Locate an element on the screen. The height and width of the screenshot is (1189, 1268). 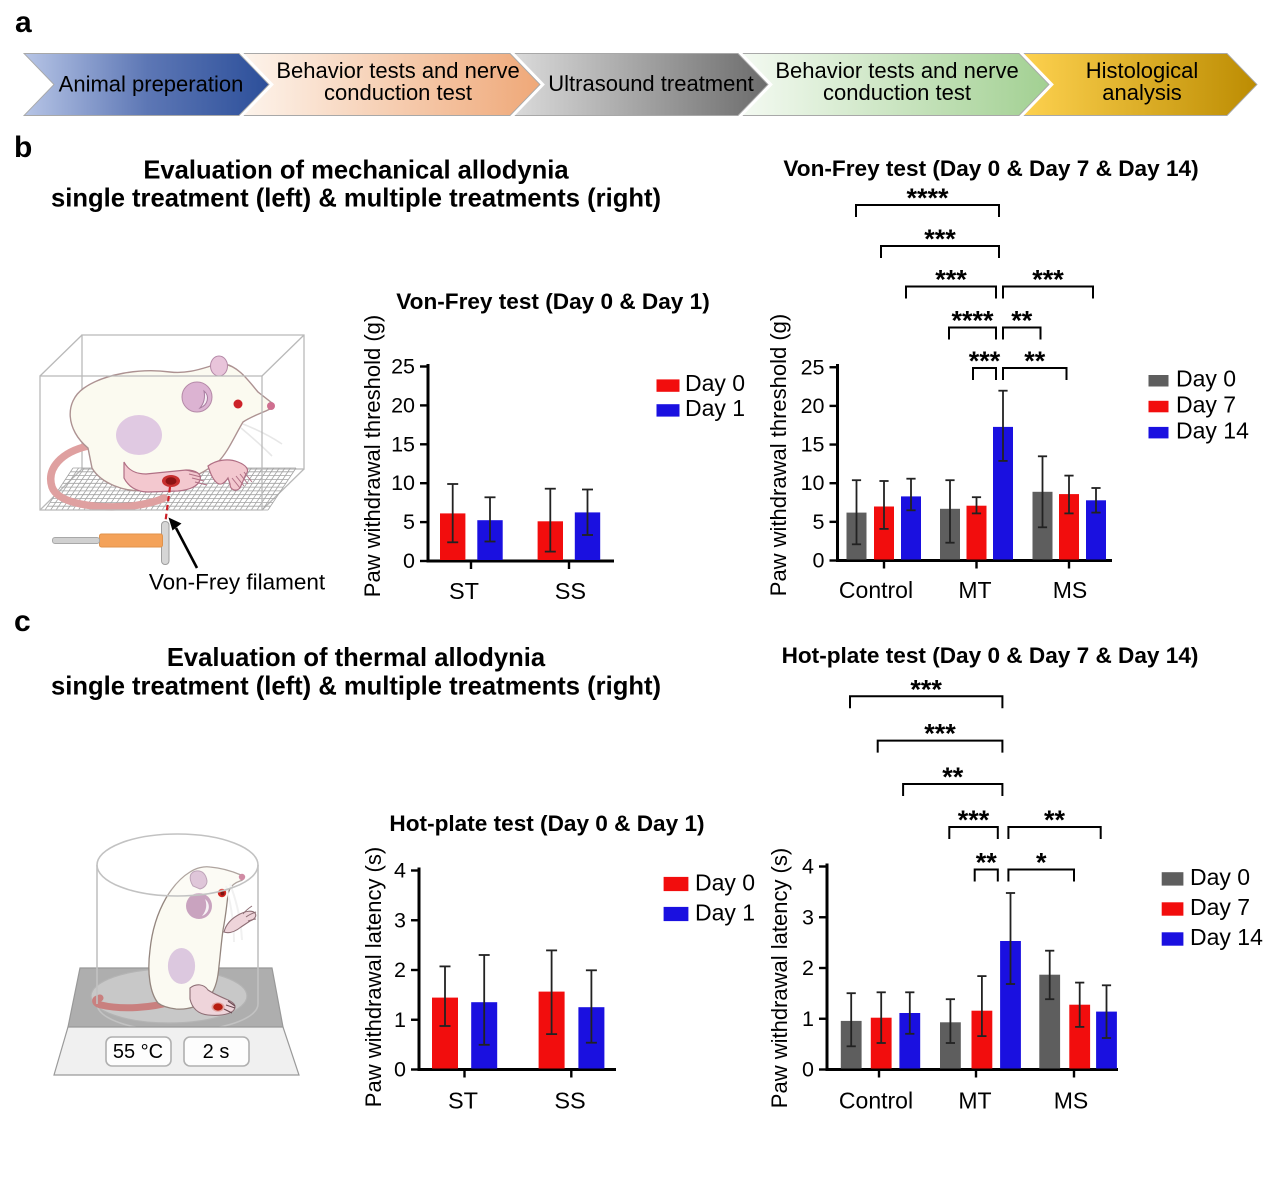
svg-text: Ultrasound treatment is located at coordinates (650, 83).